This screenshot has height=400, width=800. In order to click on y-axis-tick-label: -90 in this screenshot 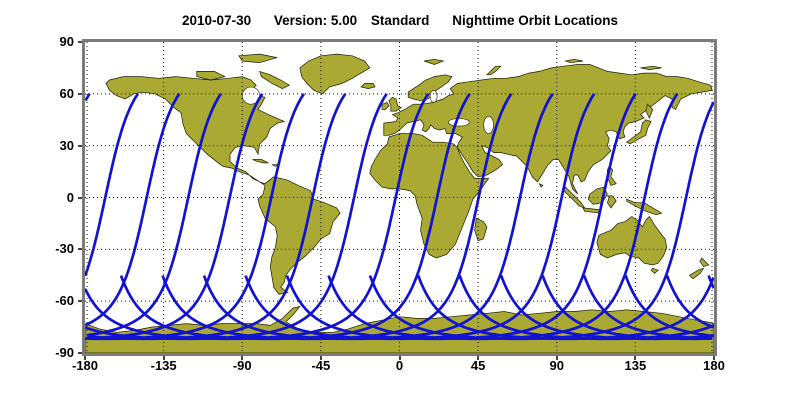, I will do `click(64, 352)`.